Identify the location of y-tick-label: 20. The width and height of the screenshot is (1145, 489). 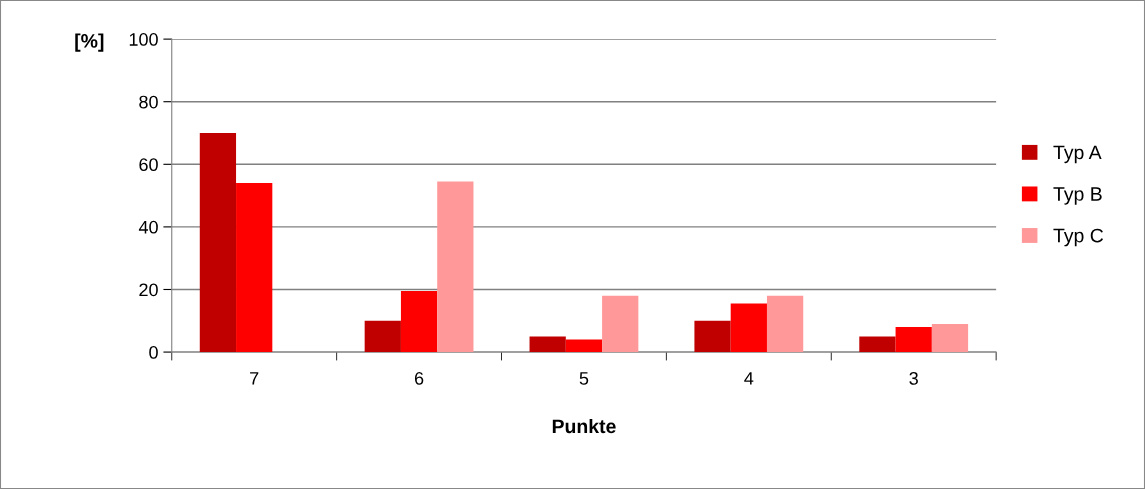
(148, 290).